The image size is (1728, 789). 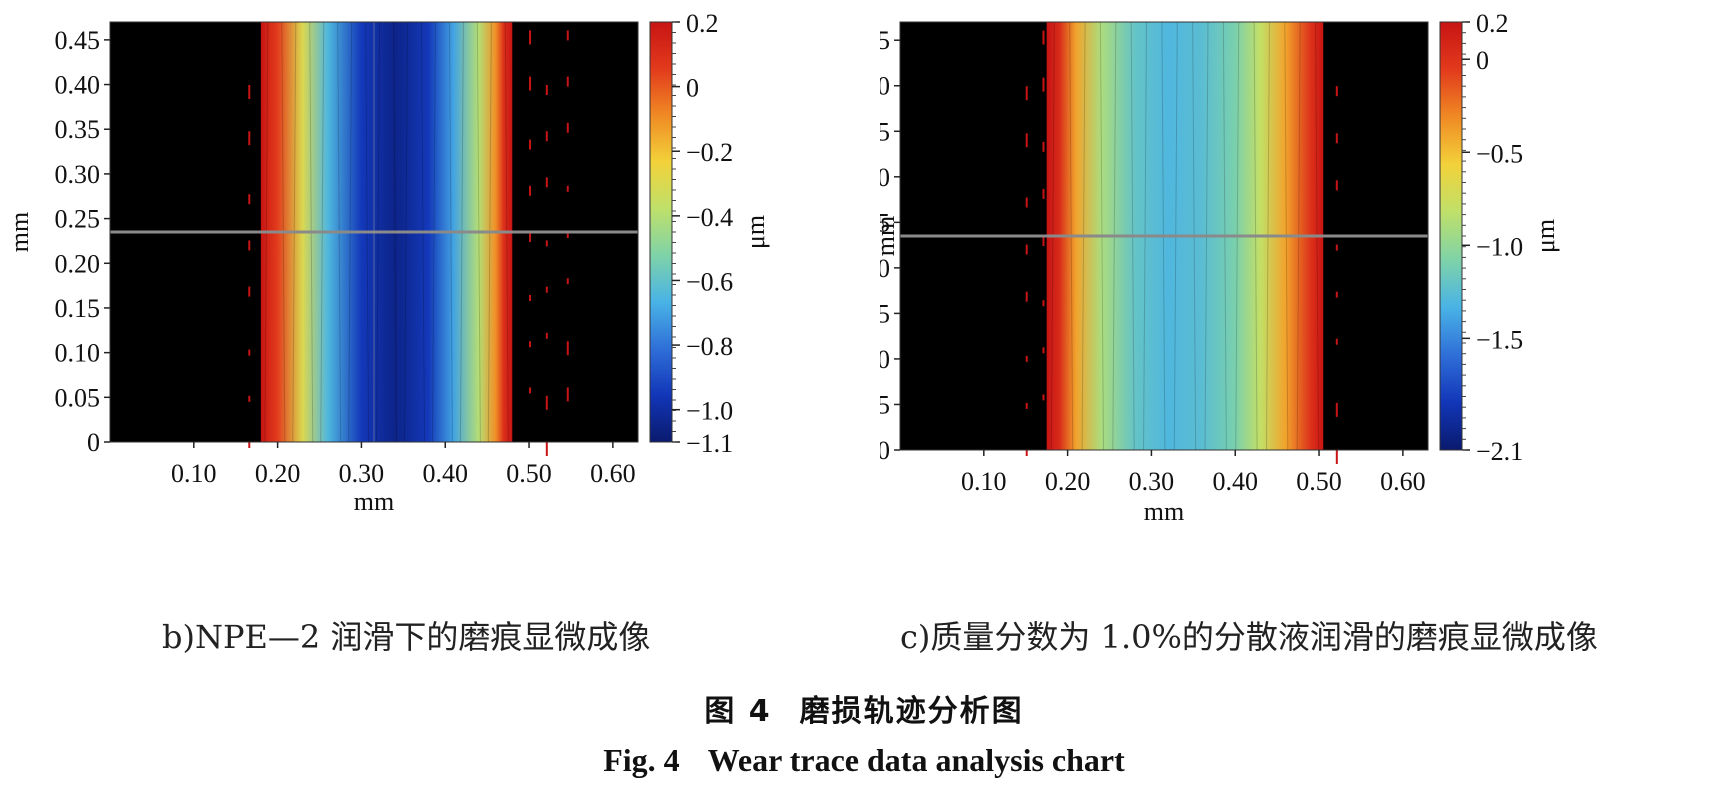 I want to click on x-tick-label: 0.60, so click(x=1403, y=481).